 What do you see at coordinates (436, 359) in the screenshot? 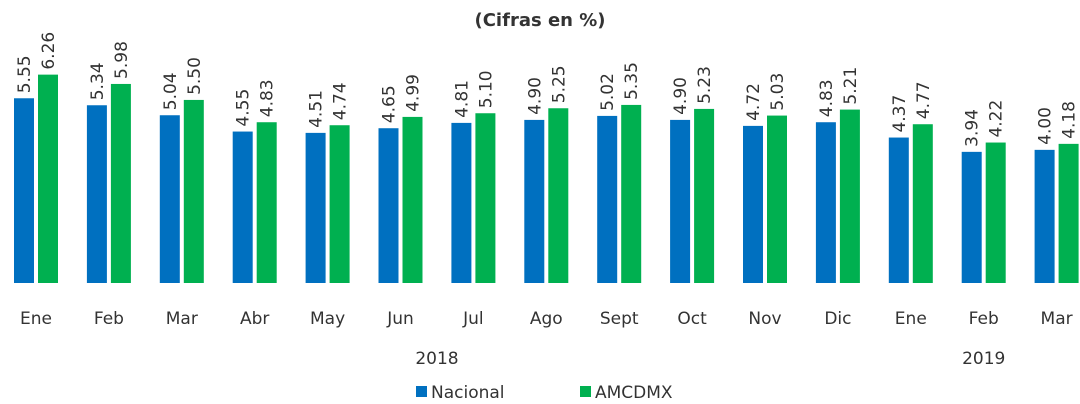
I see `year-label: 2018` at bounding box center [436, 359].